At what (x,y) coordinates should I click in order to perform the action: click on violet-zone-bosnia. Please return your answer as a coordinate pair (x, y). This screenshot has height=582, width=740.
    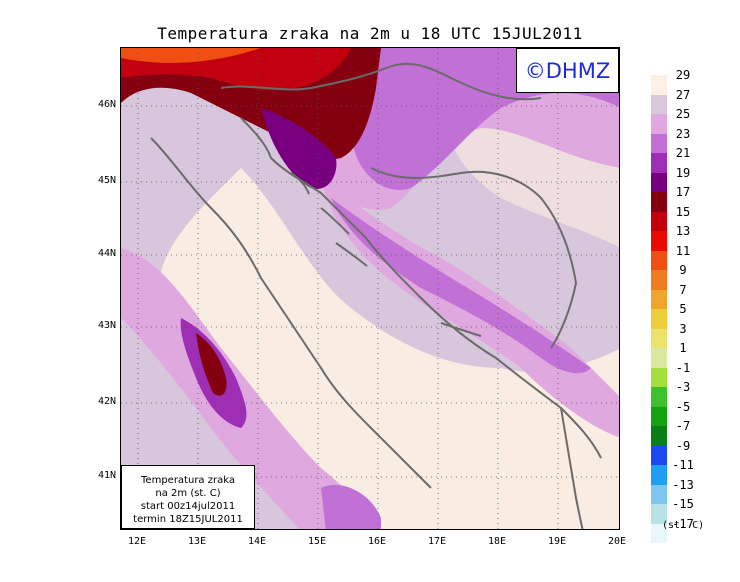
    Looking at the image, I should click on (461, 286).